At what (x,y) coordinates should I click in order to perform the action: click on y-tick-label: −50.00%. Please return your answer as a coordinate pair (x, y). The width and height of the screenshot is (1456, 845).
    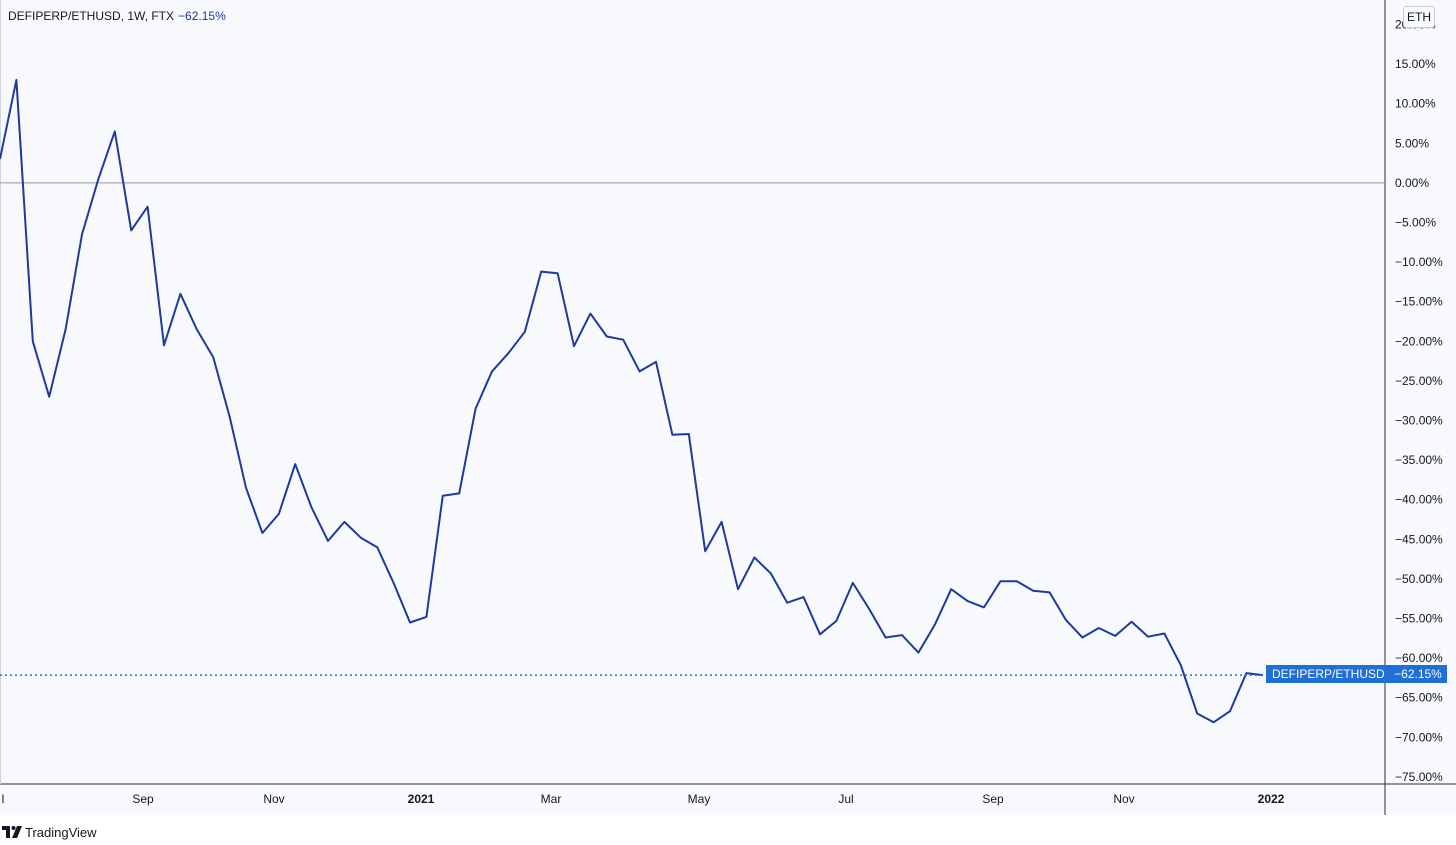
    Looking at the image, I should click on (1419, 579).